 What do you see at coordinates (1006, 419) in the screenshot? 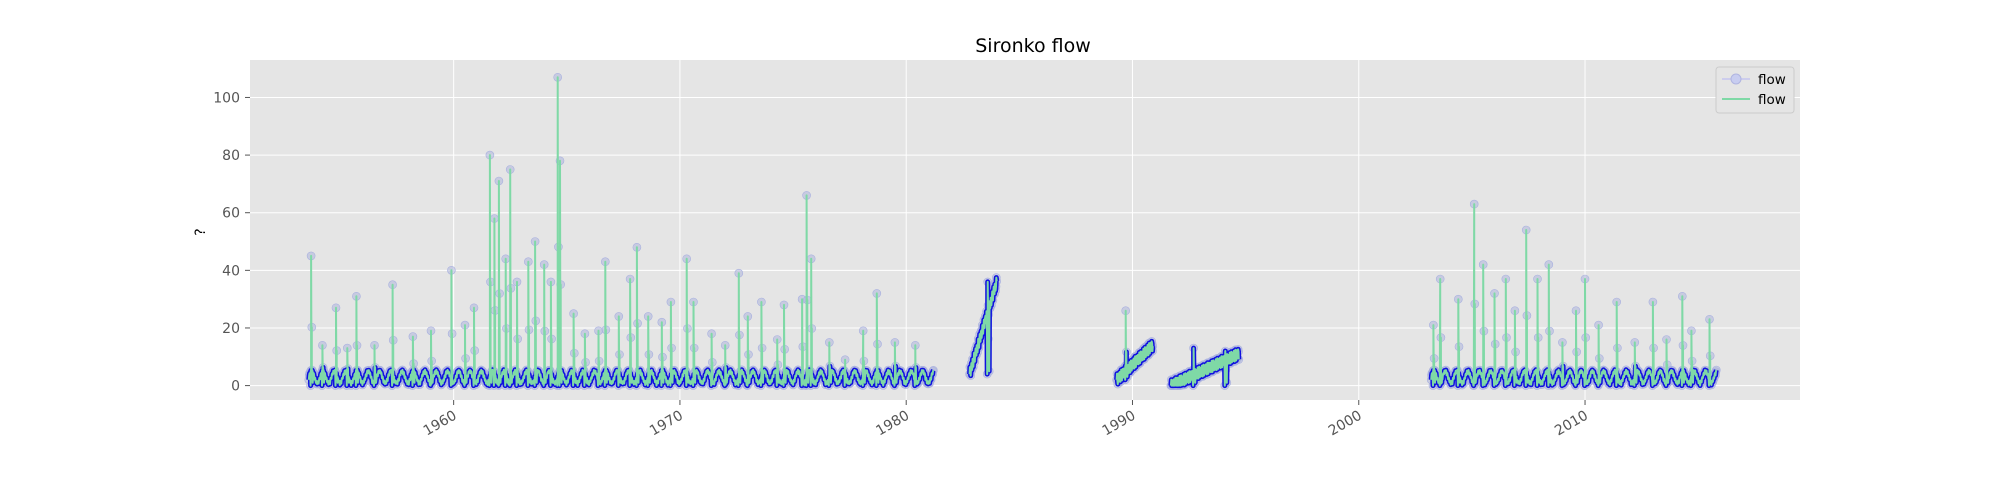
I see `x-axis: 1960 1970 1980 1990 2000 2010` at bounding box center [1006, 419].